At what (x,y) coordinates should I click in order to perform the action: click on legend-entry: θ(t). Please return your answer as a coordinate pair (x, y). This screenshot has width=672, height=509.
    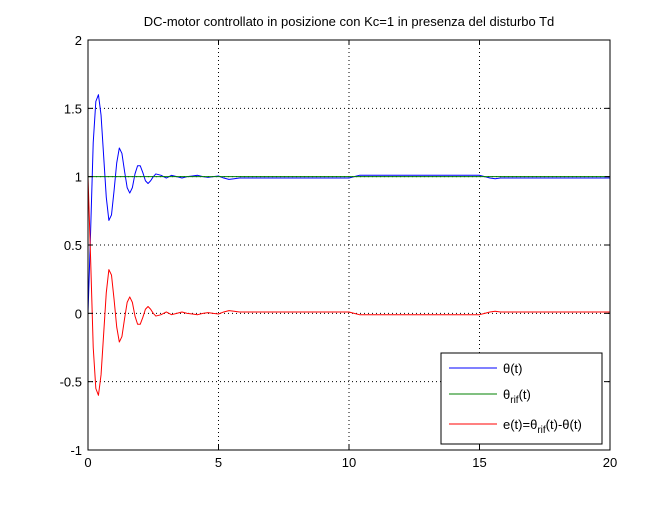
    Looking at the image, I should click on (513, 368).